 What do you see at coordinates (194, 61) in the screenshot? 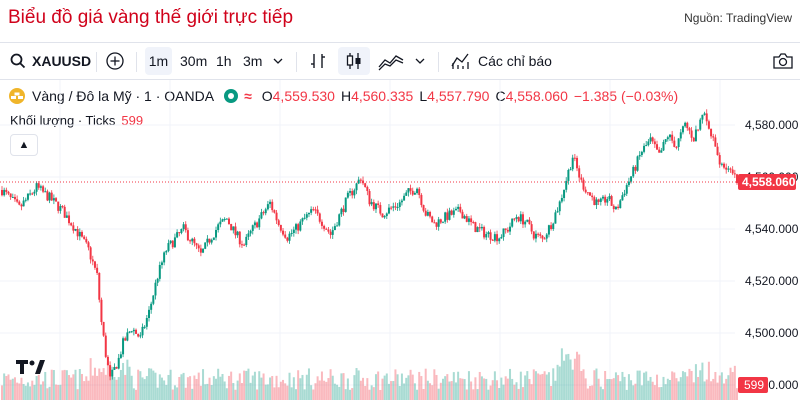
I see `interval-30m: 30m` at bounding box center [194, 61].